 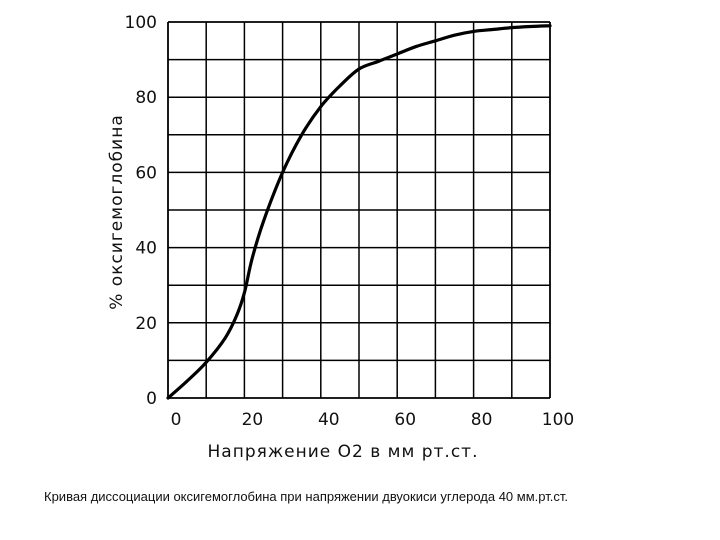 I want to click on x-tick-label: 20, so click(x=253, y=420).